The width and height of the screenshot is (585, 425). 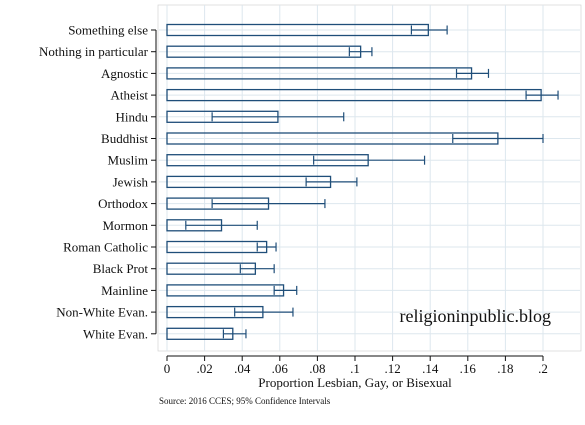 What do you see at coordinates (355, 368) in the screenshot?
I see `x-tick-label-5: .1` at bounding box center [355, 368].